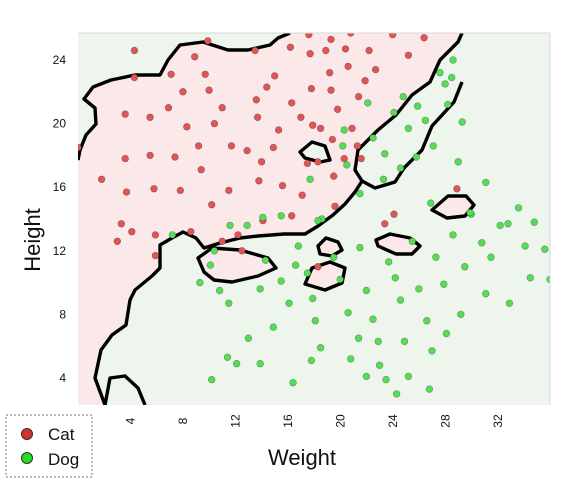 The height and width of the screenshot is (484, 564). I want to click on x-tick-label-6: 28, so click(445, 421).